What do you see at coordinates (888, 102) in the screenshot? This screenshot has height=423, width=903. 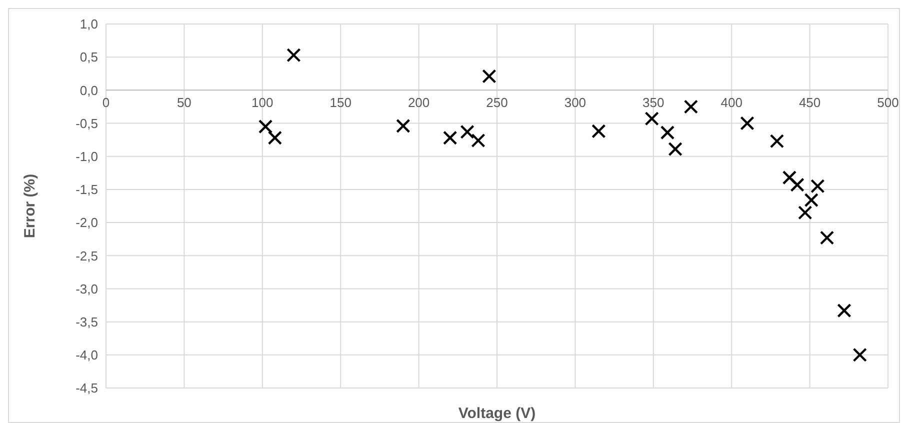 I see `x-tick-label: 500` at bounding box center [888, 102].